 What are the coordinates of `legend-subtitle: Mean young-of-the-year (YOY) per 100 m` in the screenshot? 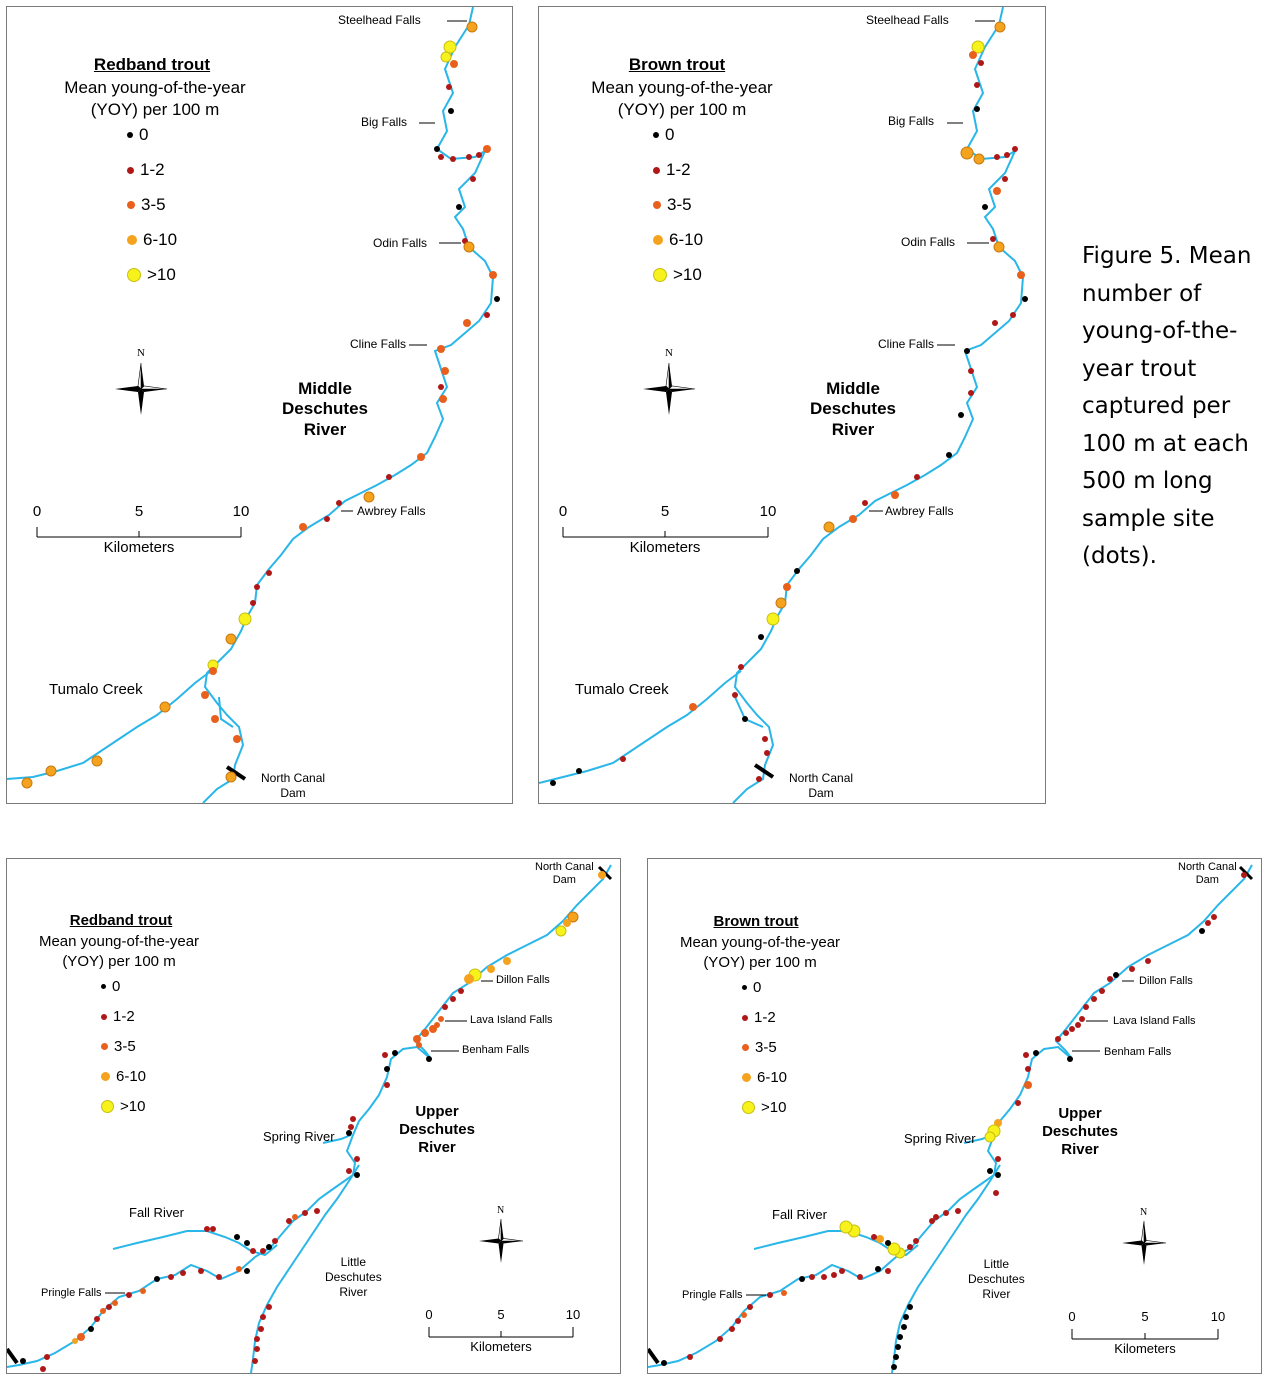 It's located at (682, 98).